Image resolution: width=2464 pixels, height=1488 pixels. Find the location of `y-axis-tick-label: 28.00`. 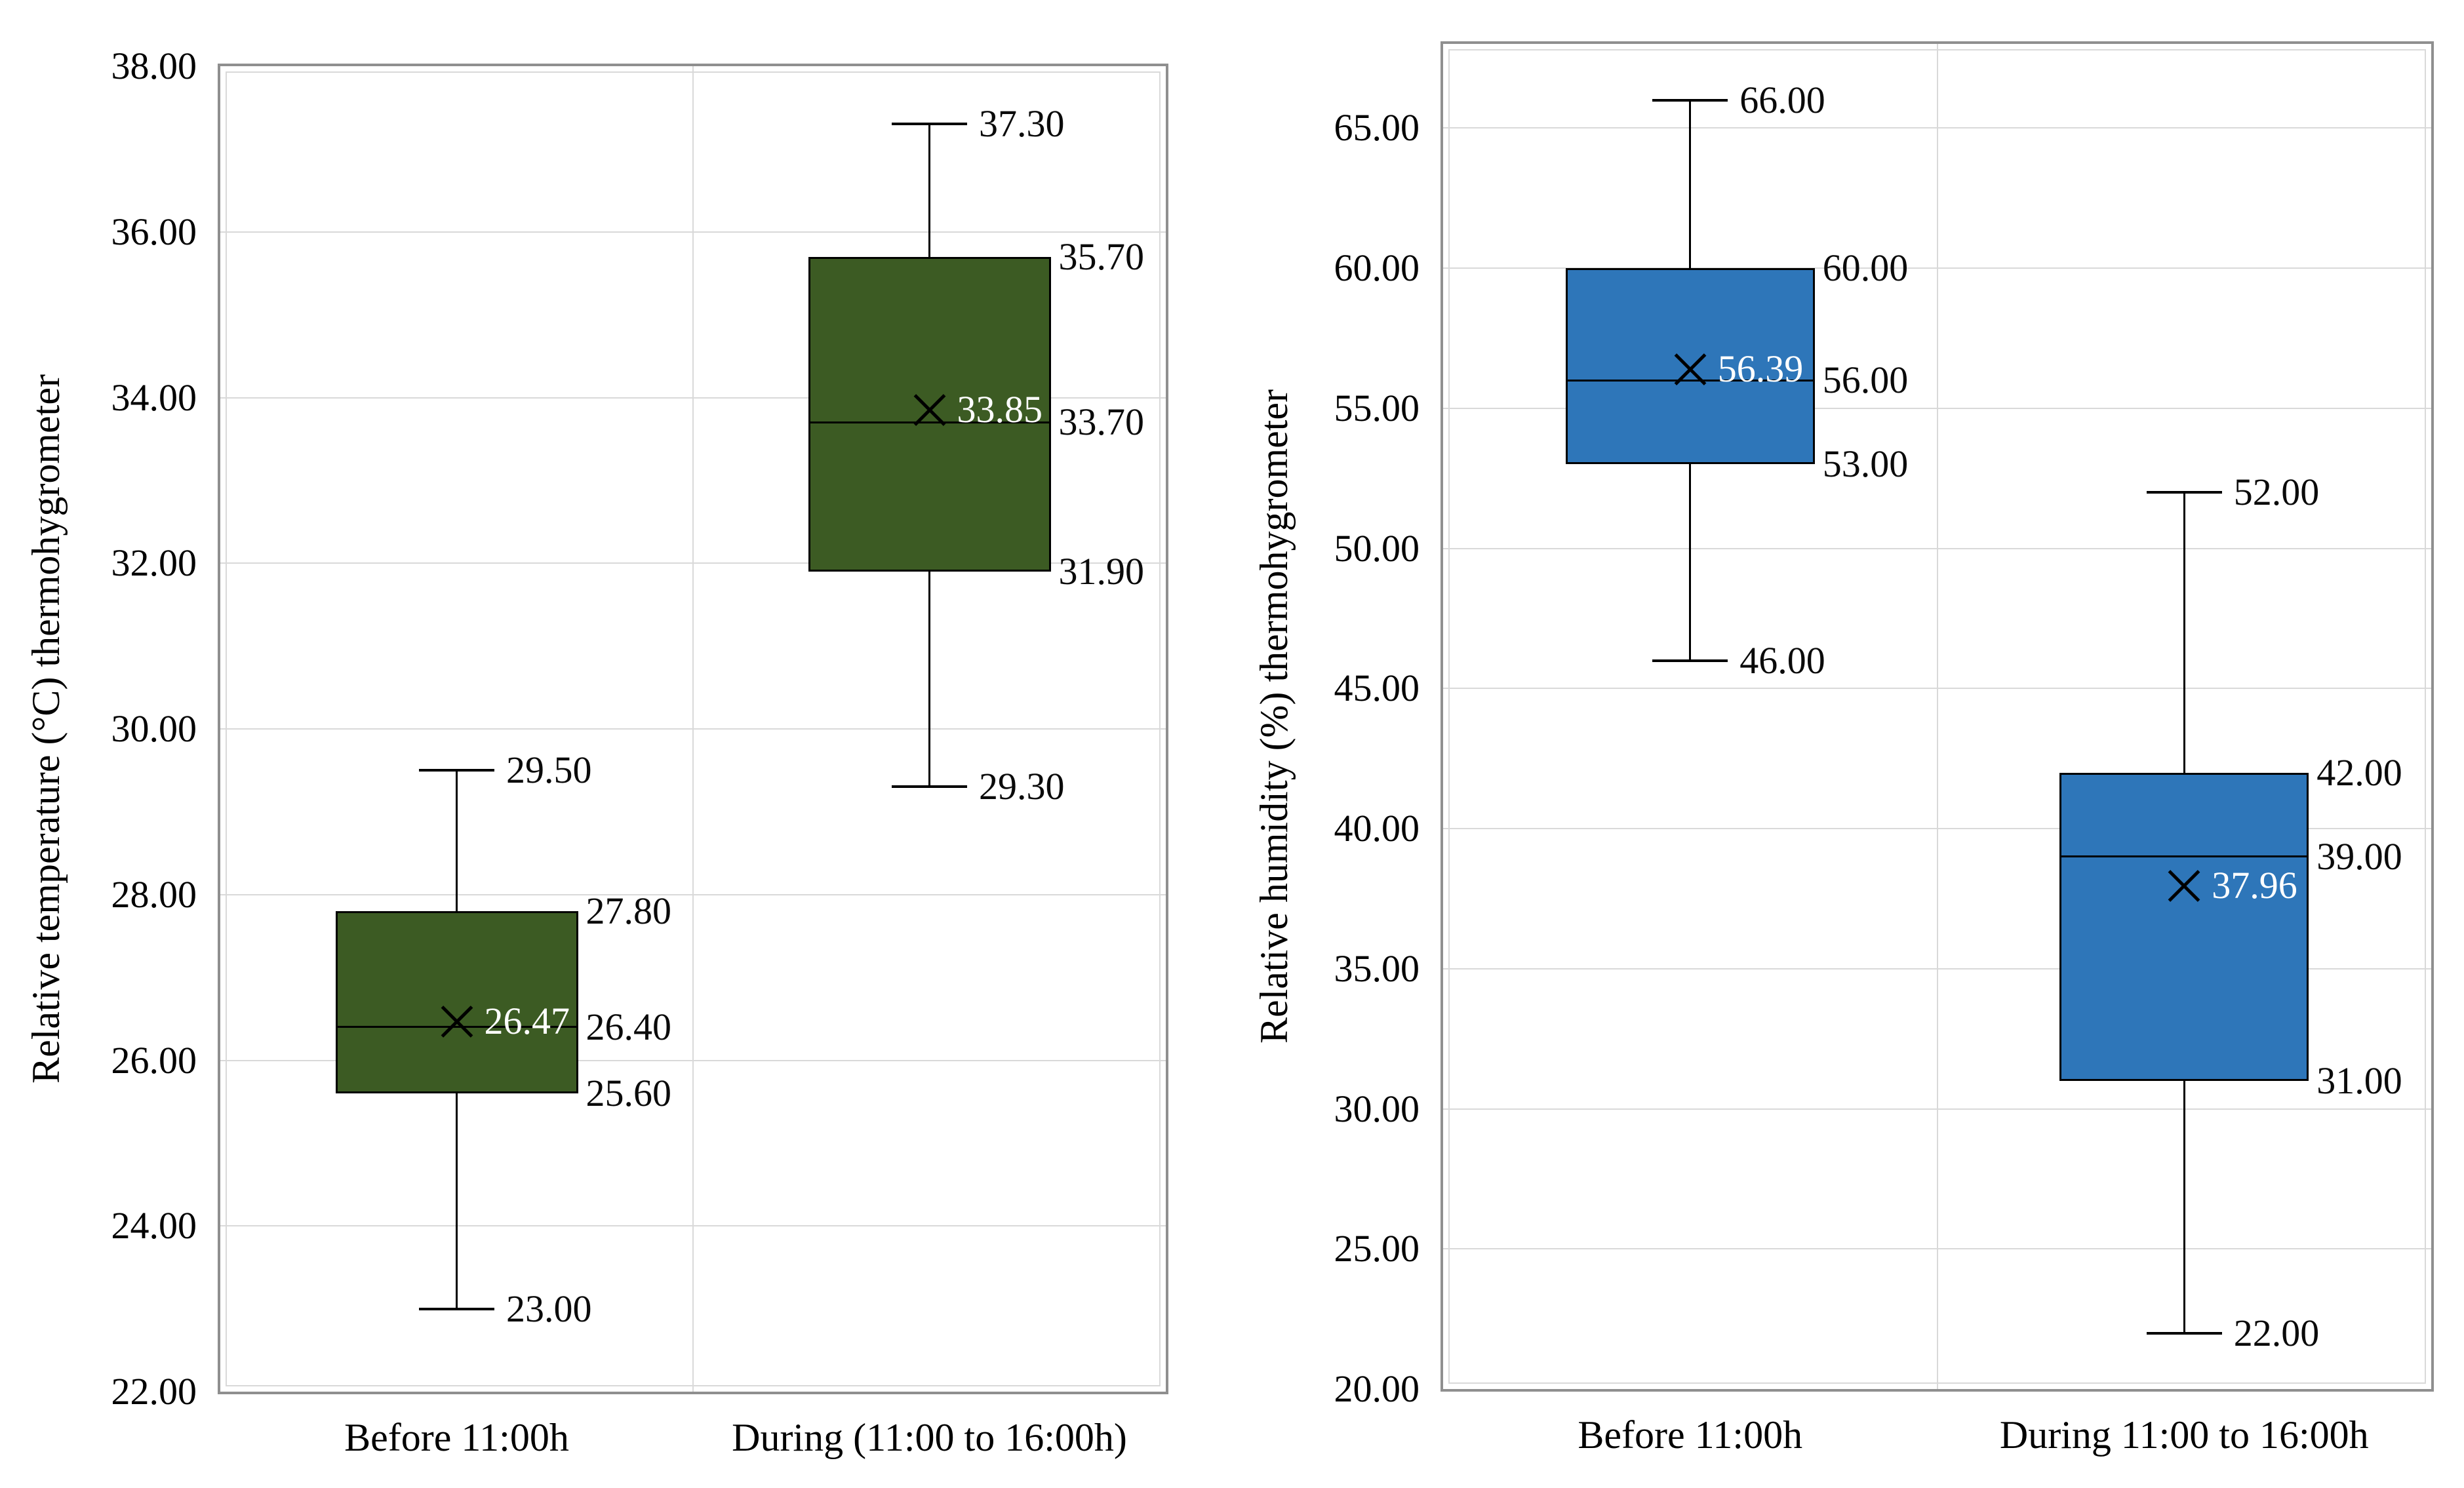

y-axis-tick-label: 28.00 is located at coordinates (154, 894).